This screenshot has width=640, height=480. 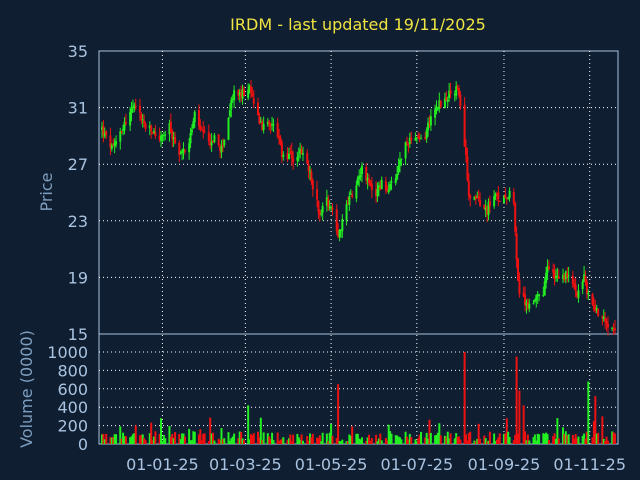 What do you see at coordinates (504, 464) in the screenshot?
I see `date-tick-label: 01-09-25` at bounding box center [504, 464].